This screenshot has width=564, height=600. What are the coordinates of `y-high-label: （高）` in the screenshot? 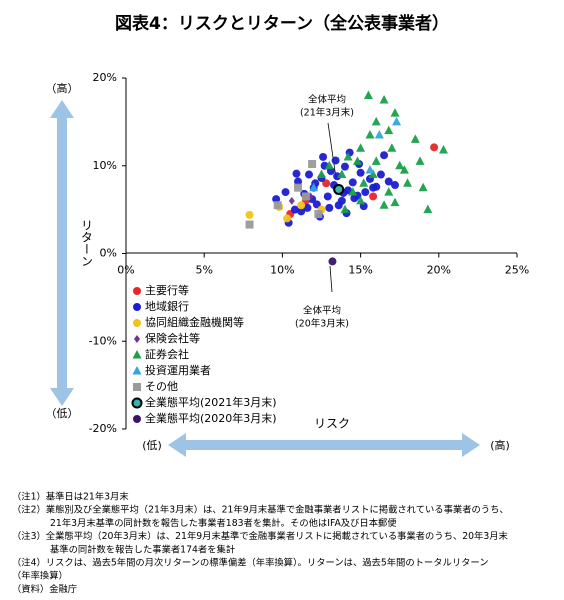 It's located at (62, 88).